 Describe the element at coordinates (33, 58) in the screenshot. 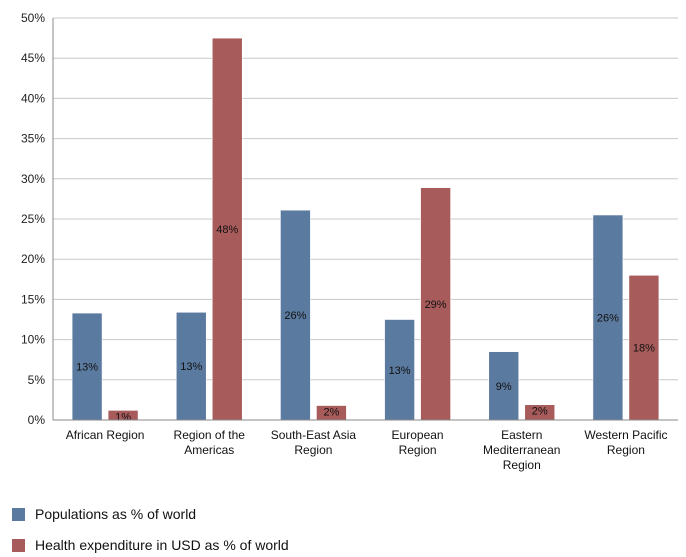

I see `y-tick-label: 45%` at that location.